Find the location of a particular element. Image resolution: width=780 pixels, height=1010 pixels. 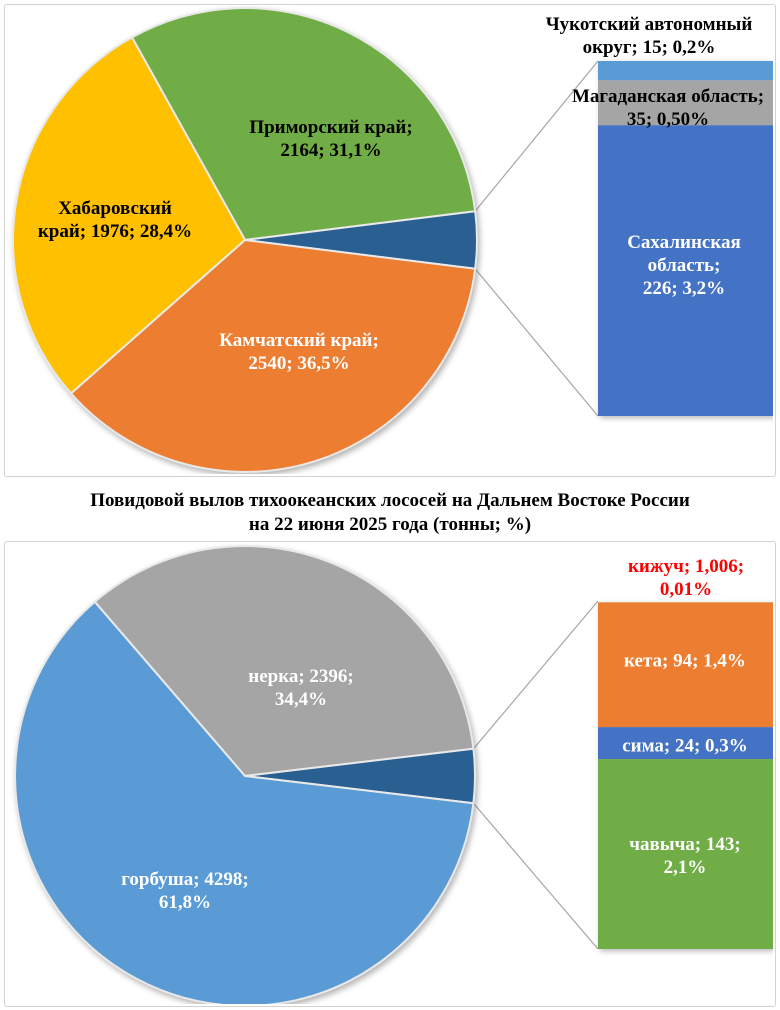

kizhuch-bar-label: кижуч; 1,006; 0,01% is located at coordinates (686, 577).